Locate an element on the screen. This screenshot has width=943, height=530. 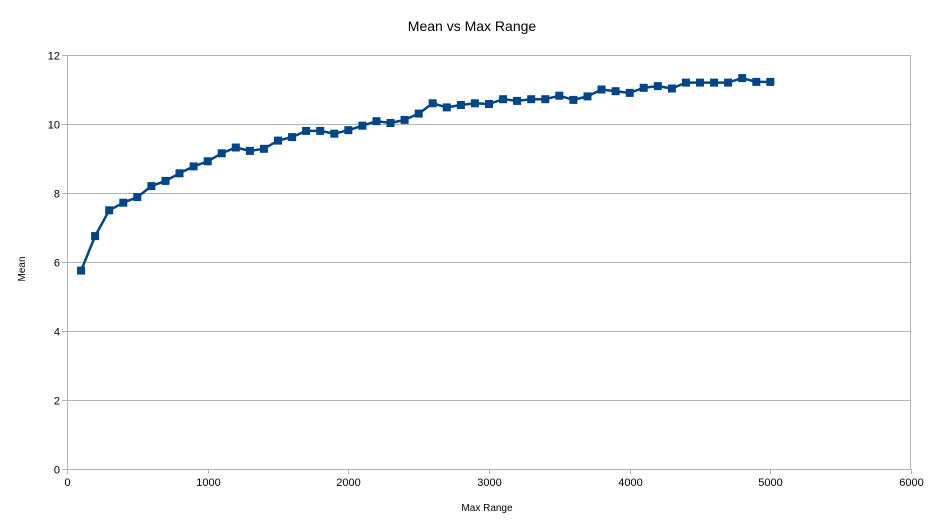
y-tick-labels: 0 2 4 6 8 10 12 is located at coordinates (54, 264).